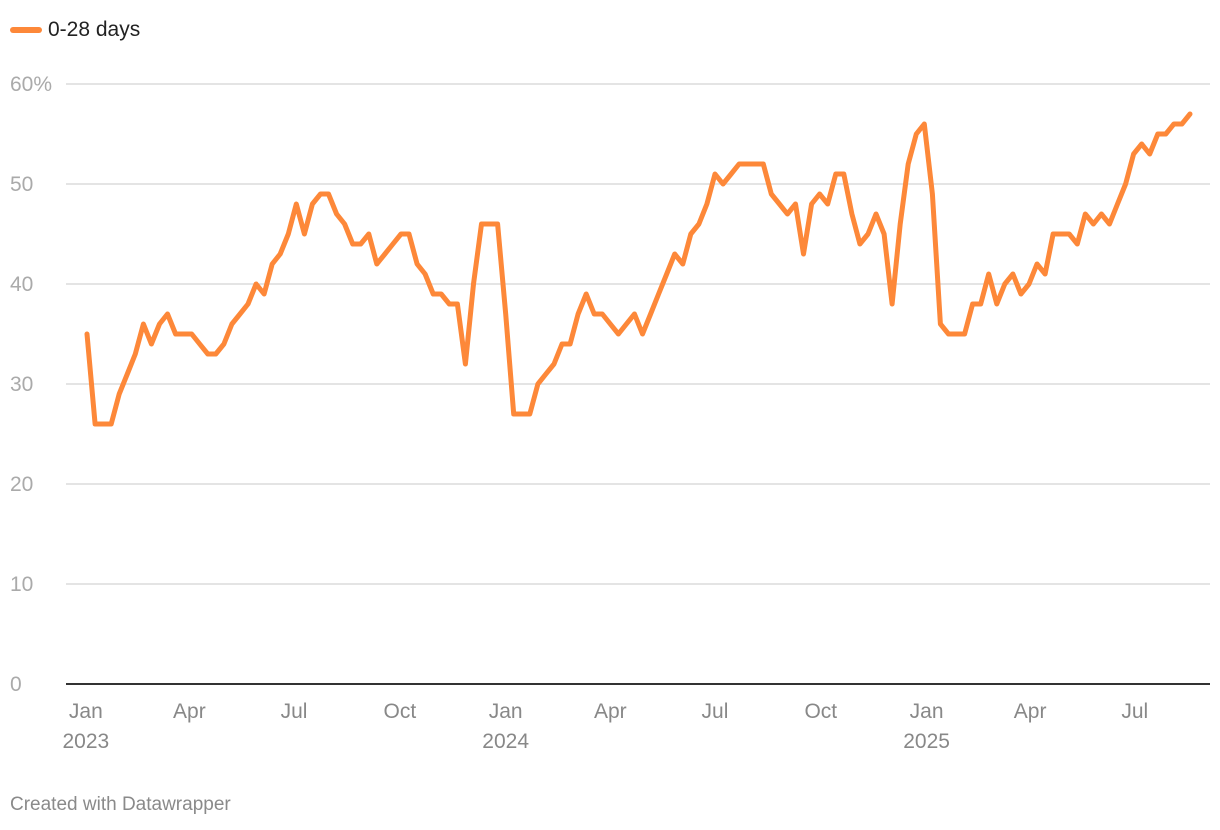 Image resolution: width=1220 pixels, height=830 pixels. Describe the element at coordinates (16, 684) in the screenshot. I see `y-tick-label: 0` at that location.